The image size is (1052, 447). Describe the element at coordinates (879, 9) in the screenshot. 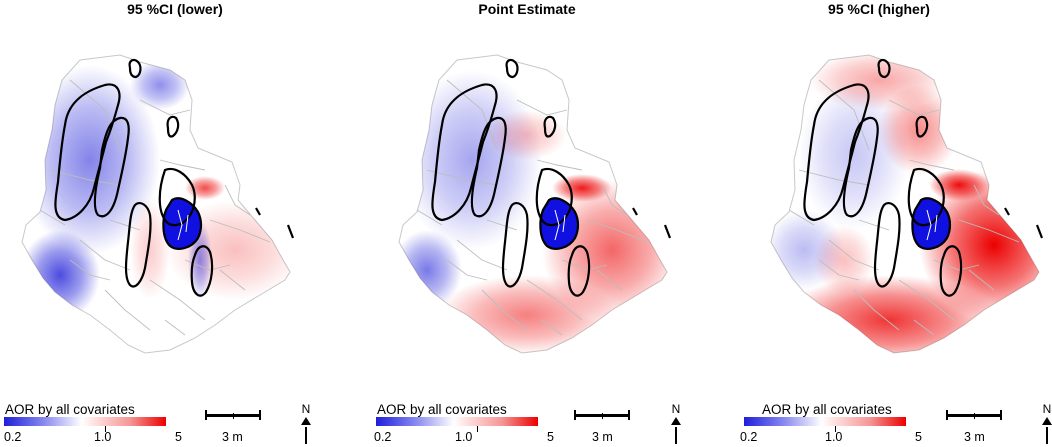

I see `panel-title: 95 %CI (higher)` at that location.